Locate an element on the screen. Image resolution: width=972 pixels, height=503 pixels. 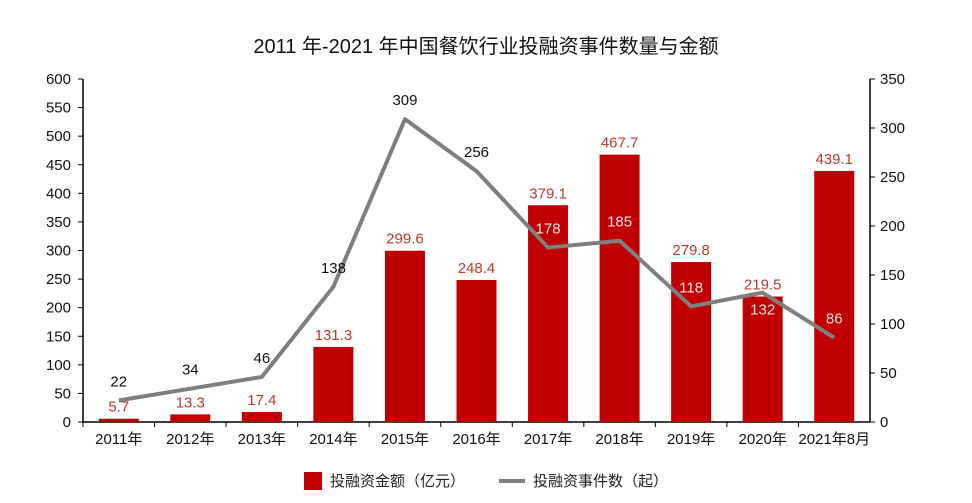
left-tick-label: 500 is located at coordinates (58, 136).